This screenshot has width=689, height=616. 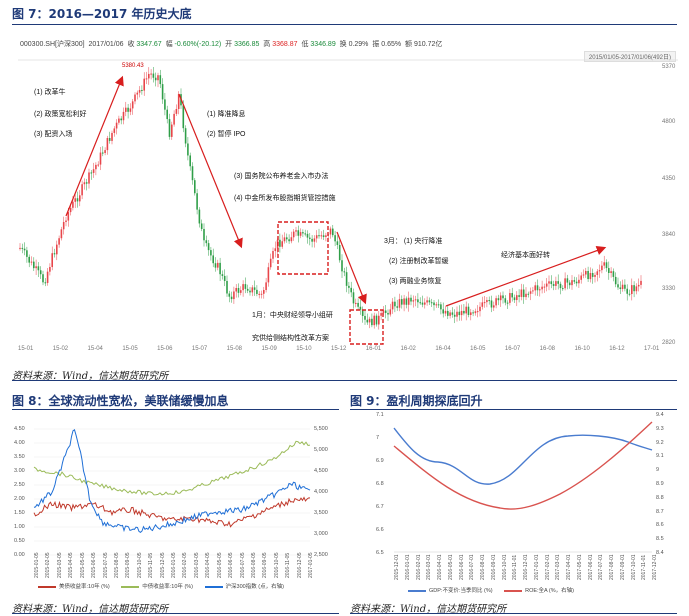 What do you see at coordinates (344, 24) in the screenshot?
I see `fig7-title-rule` at bounding box center [344, 24].